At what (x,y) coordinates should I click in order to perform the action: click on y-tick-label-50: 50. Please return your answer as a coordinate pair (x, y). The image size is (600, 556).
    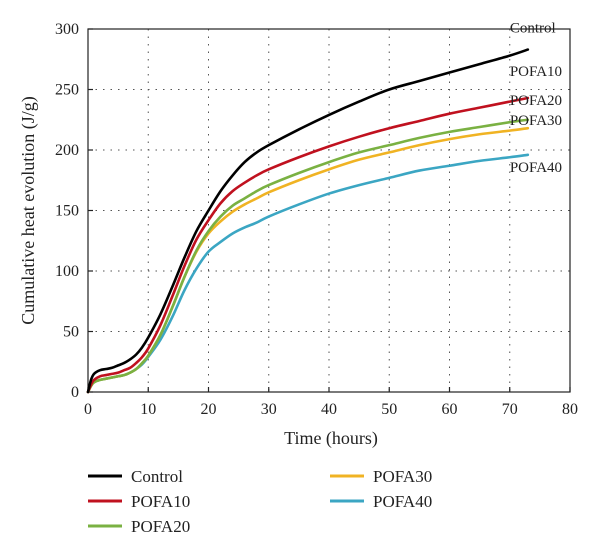
    Looking at the image, I should click on (71, 332).